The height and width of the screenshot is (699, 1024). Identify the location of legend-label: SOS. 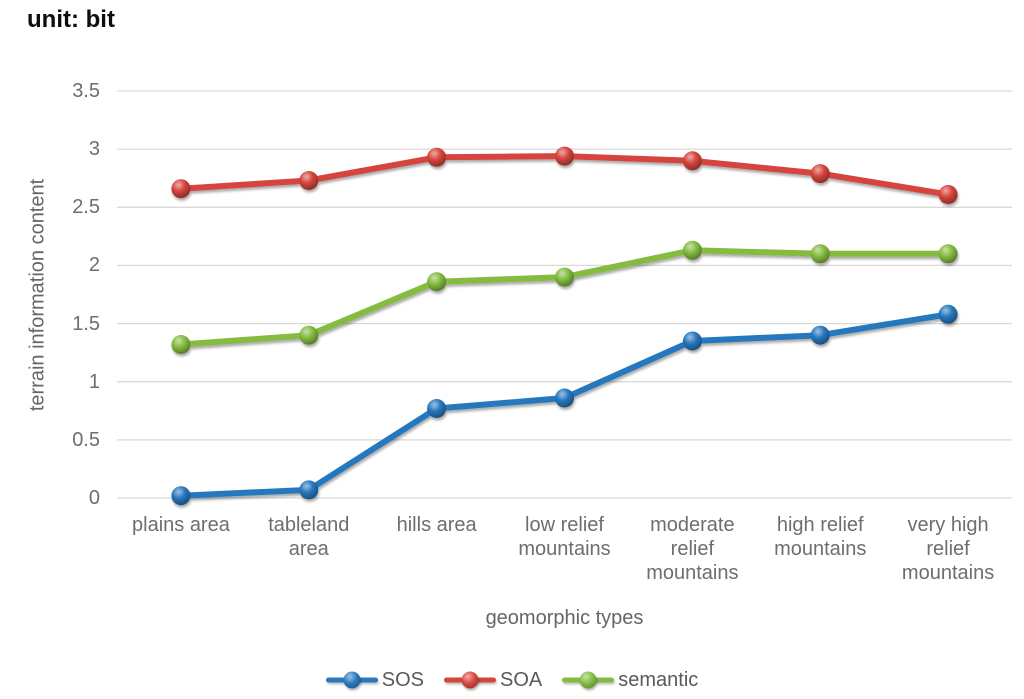
(402, 679).